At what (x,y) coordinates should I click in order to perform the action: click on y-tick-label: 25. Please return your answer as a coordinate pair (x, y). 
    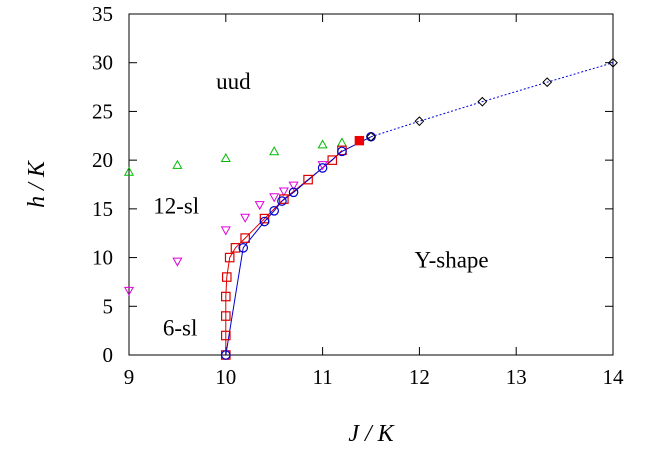
    Looking at the image, I should click on (102, 111).